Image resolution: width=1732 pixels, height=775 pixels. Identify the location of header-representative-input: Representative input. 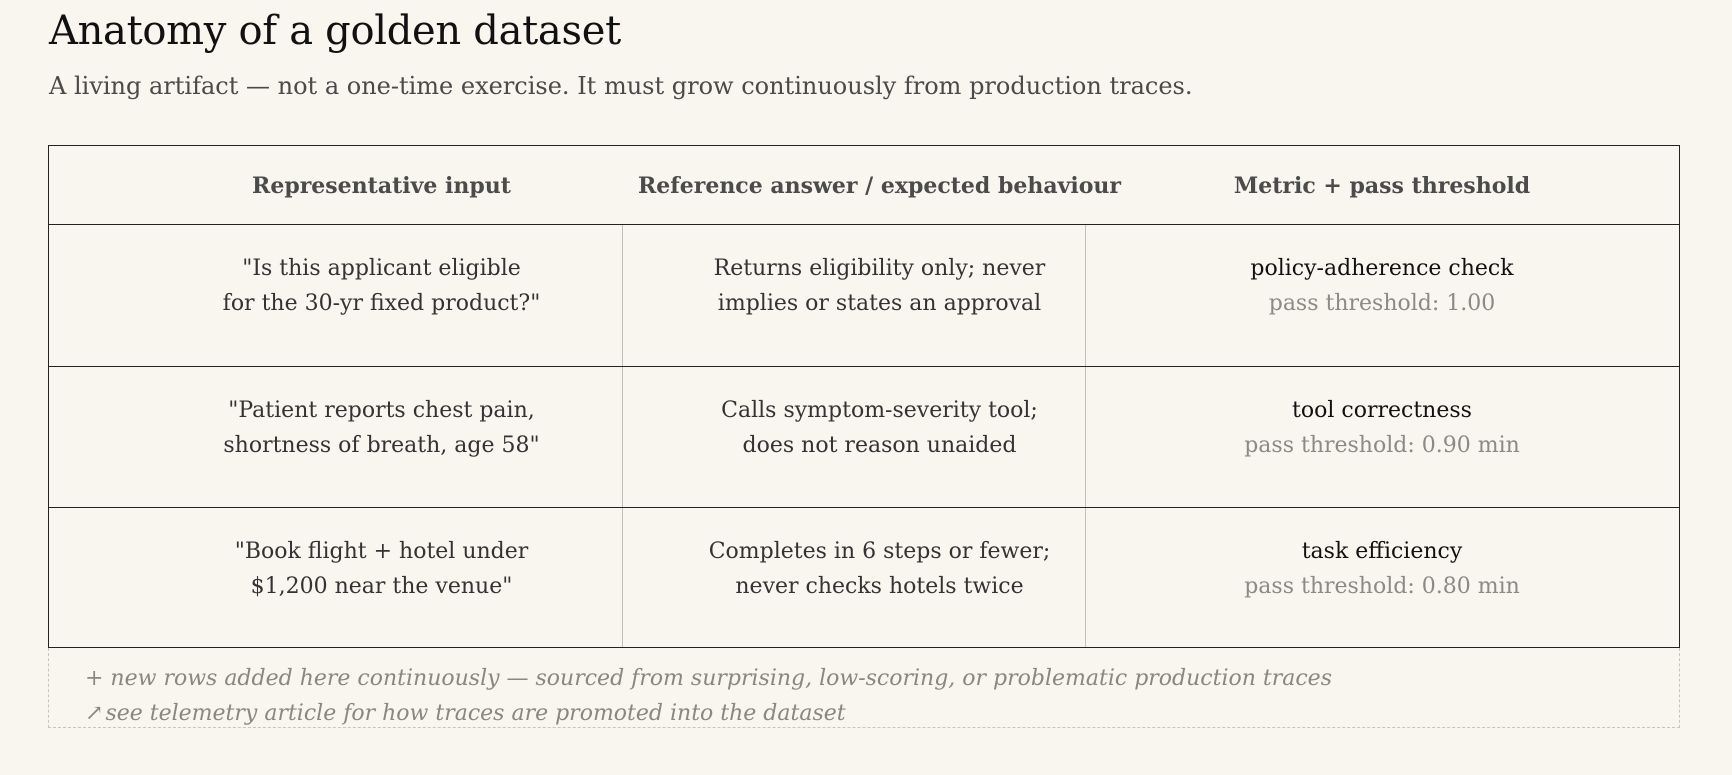
(381, 186).